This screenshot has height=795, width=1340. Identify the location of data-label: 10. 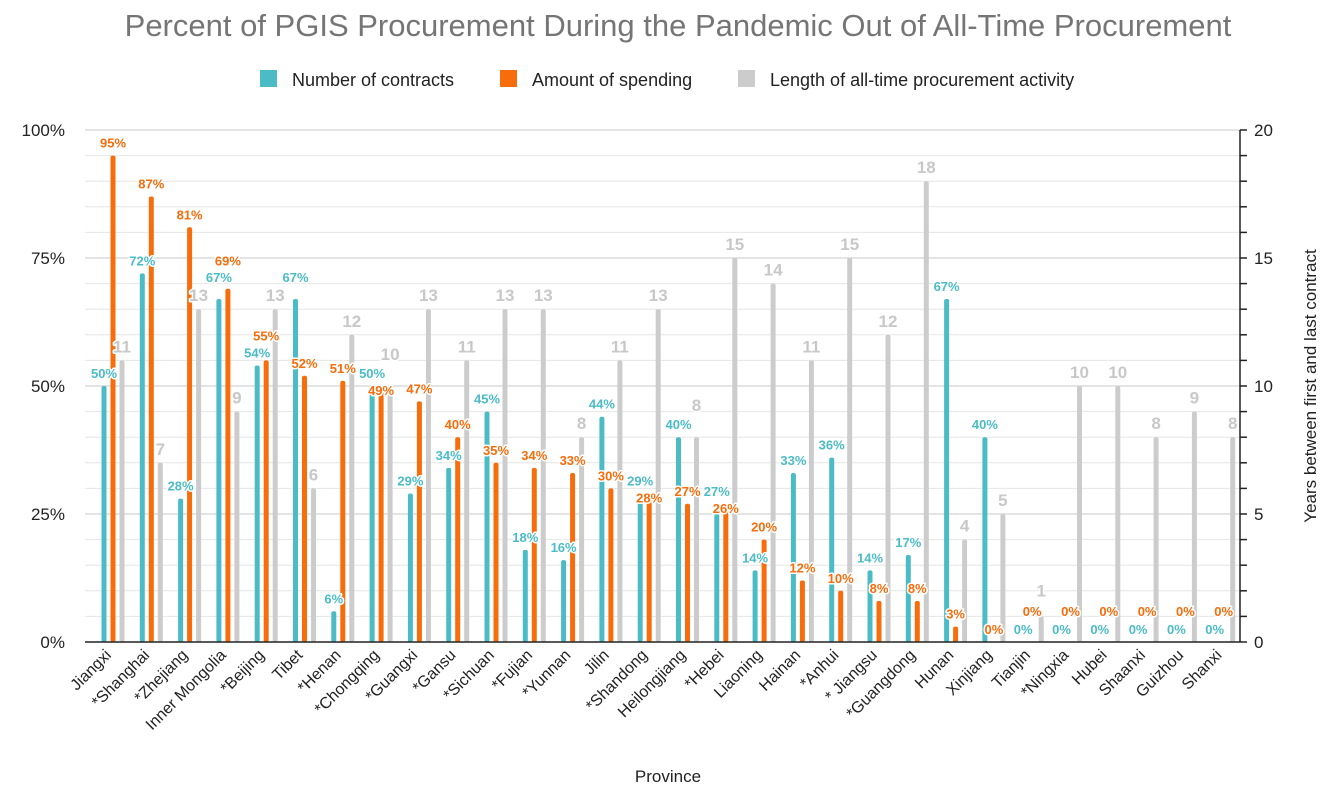
(390, 354).